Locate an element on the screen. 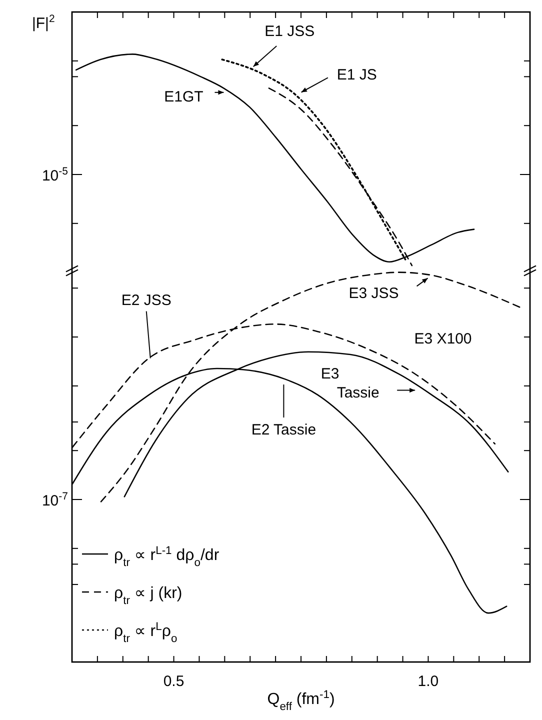  annotation: E3 Tassie is located at coordinates (350, 383).